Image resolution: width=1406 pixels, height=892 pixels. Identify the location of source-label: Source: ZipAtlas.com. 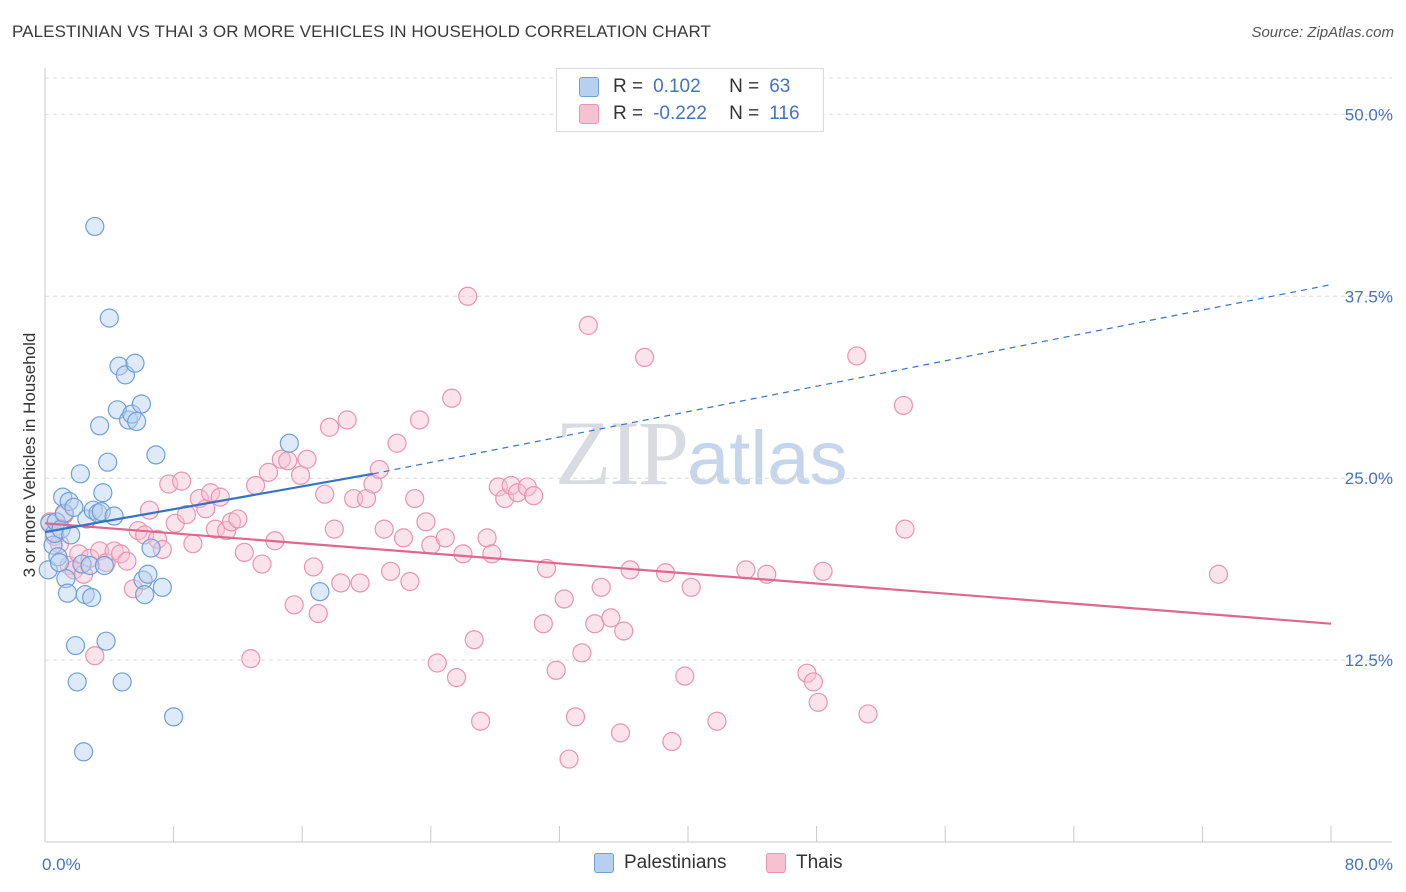
(1322, 32).